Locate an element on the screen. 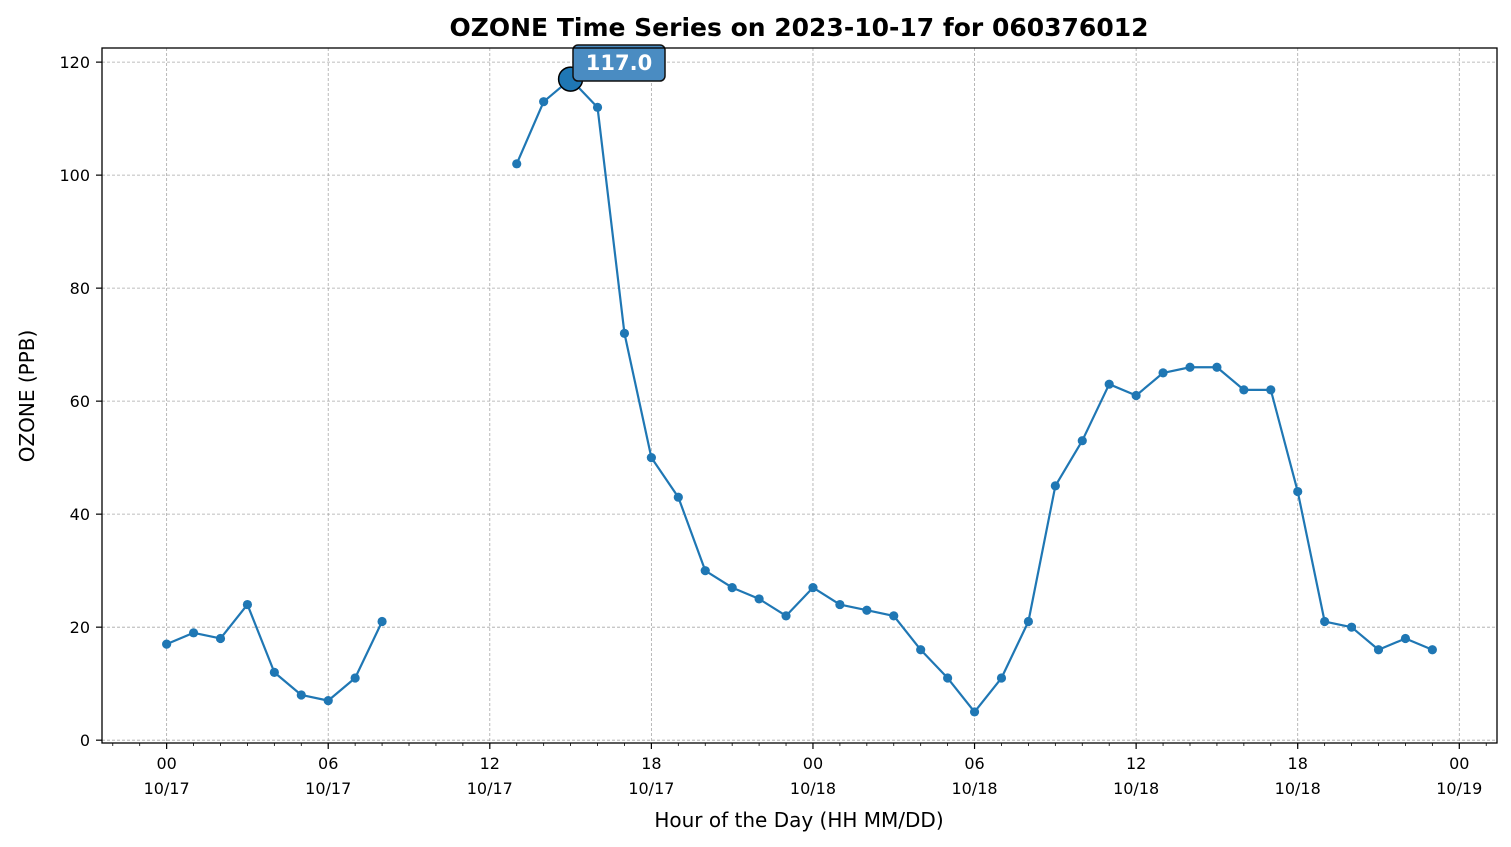 The height and width of the screenshot is (847, 1511). annotation-box is located at coordinates (619, 63).